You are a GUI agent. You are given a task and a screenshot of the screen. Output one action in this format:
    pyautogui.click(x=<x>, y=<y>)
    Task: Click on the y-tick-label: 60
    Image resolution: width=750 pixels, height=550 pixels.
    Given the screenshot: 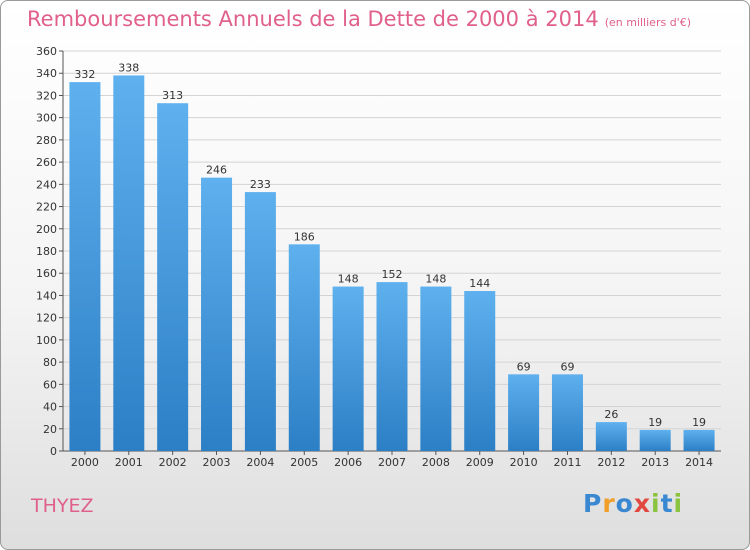 What is the action you would take?
    pyautogui.click(x=50, y=384)
    